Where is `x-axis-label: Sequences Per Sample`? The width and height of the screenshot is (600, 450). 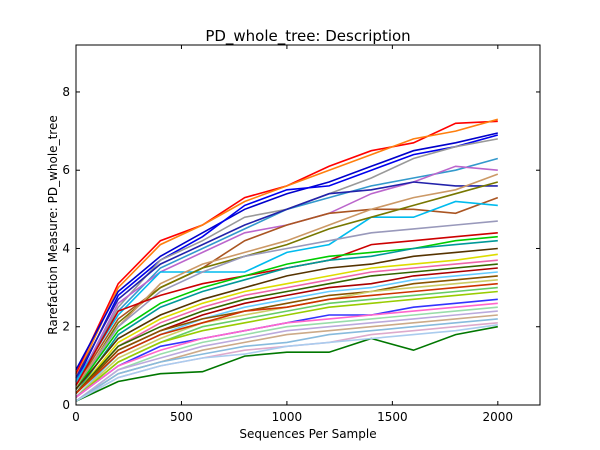
x-axis-label: Sequences Per Sample is located at coordinates (307, 434).